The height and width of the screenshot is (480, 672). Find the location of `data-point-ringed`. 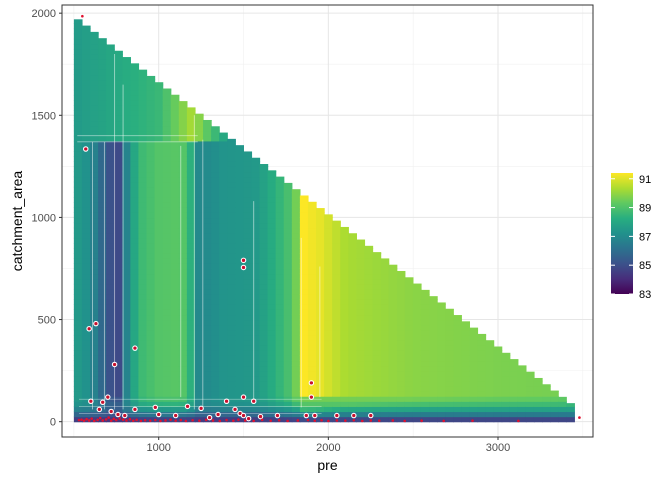

data-point-ringed is located at coordinates (218, 414).